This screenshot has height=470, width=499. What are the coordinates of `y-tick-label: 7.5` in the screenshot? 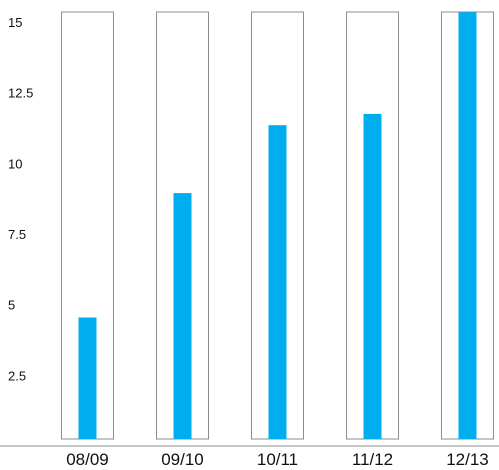 It's located at (17, 234).